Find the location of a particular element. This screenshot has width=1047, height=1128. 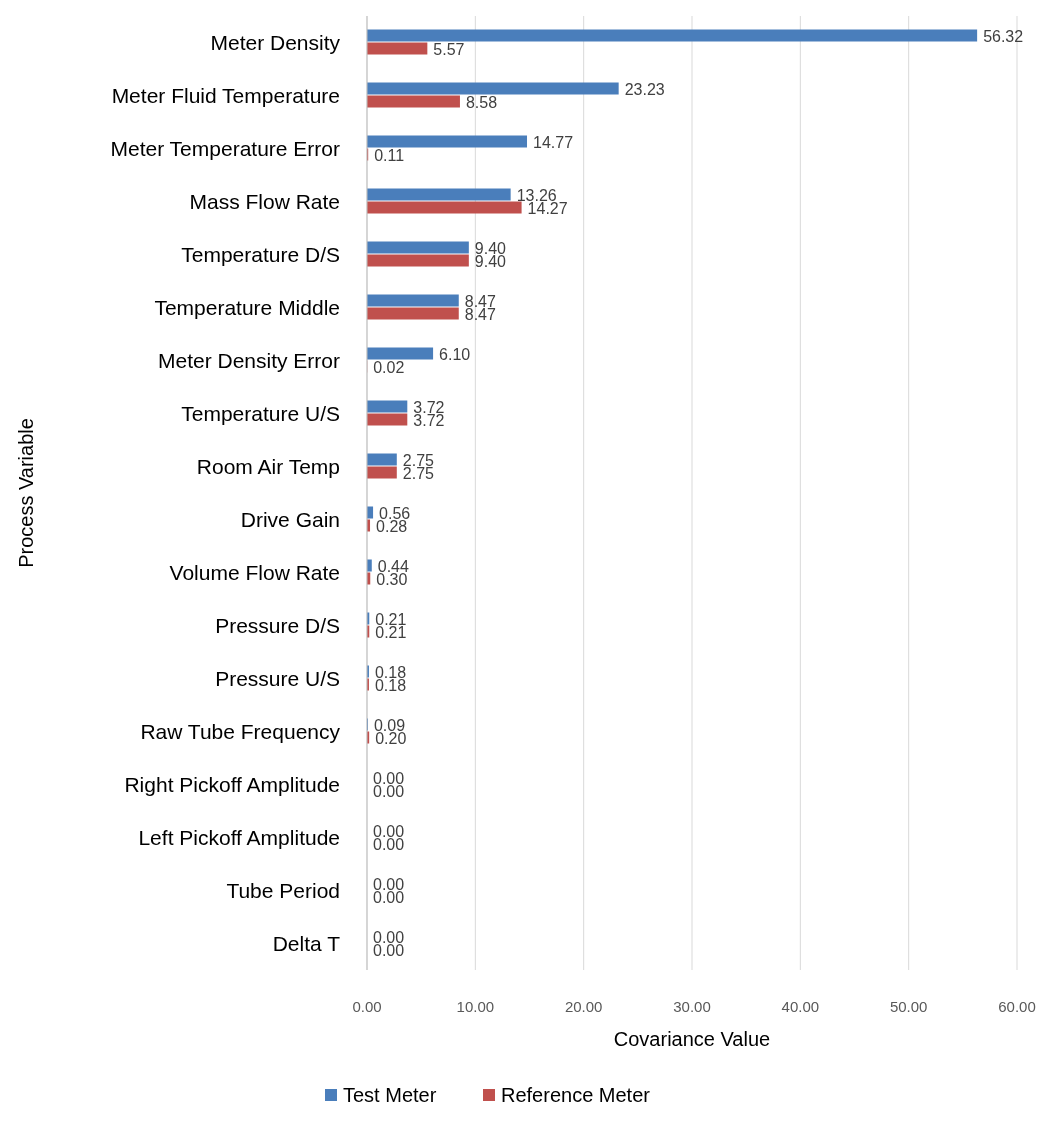

x-tick-label: 20.00 is located at coordinates (583, 1006).